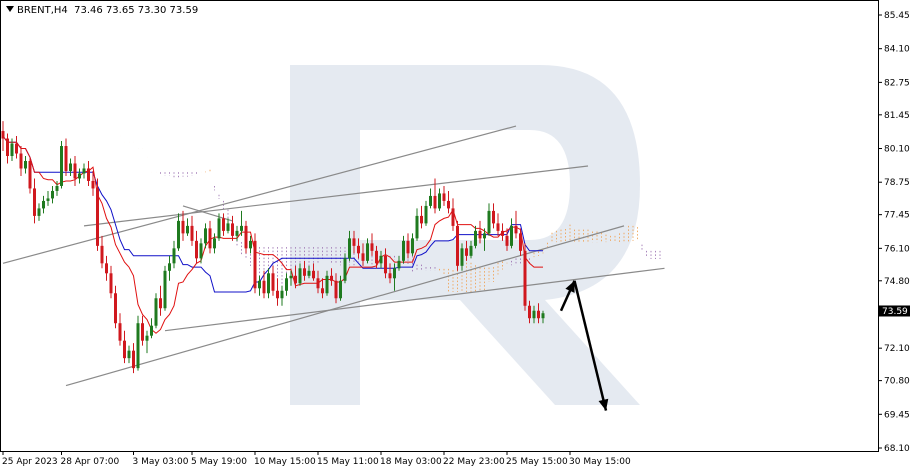 The width and height of the screenshot is (919, 472). What do you see at coordinates (10, 9) in the screenshot?
I see `dropdown-triangle-icon` at bounding box center [10, 9].